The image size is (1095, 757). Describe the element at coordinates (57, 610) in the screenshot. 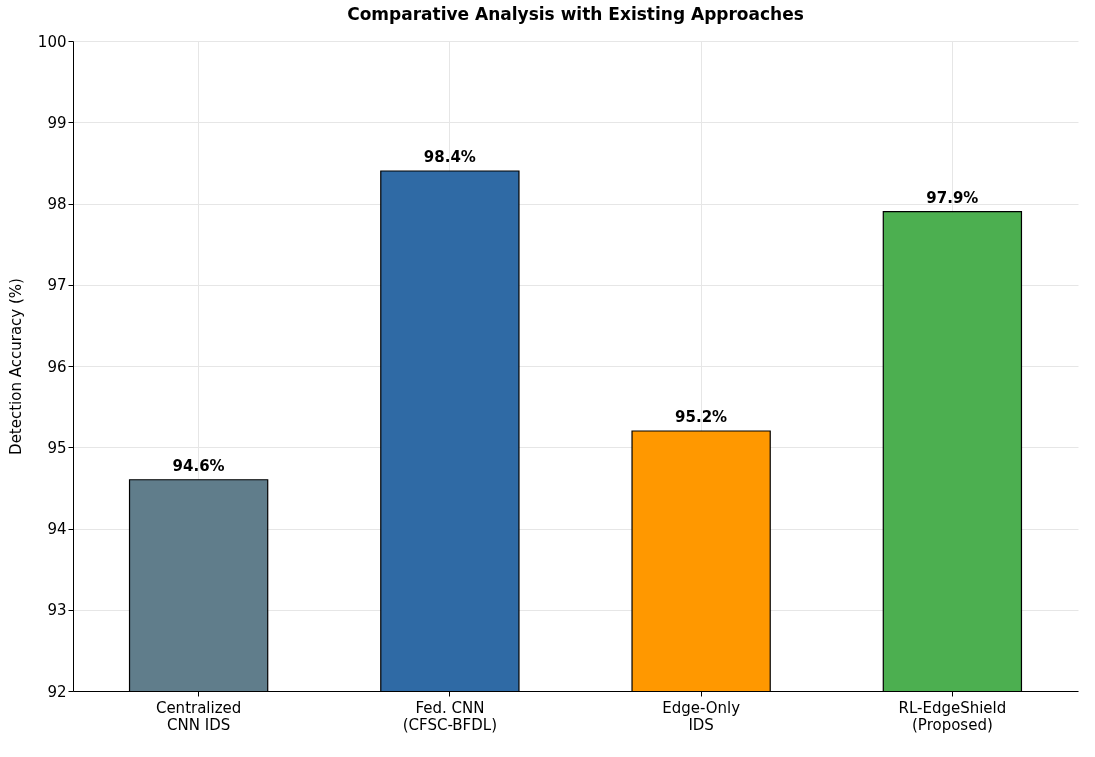

I see `y-tick-label: 93` at that location.